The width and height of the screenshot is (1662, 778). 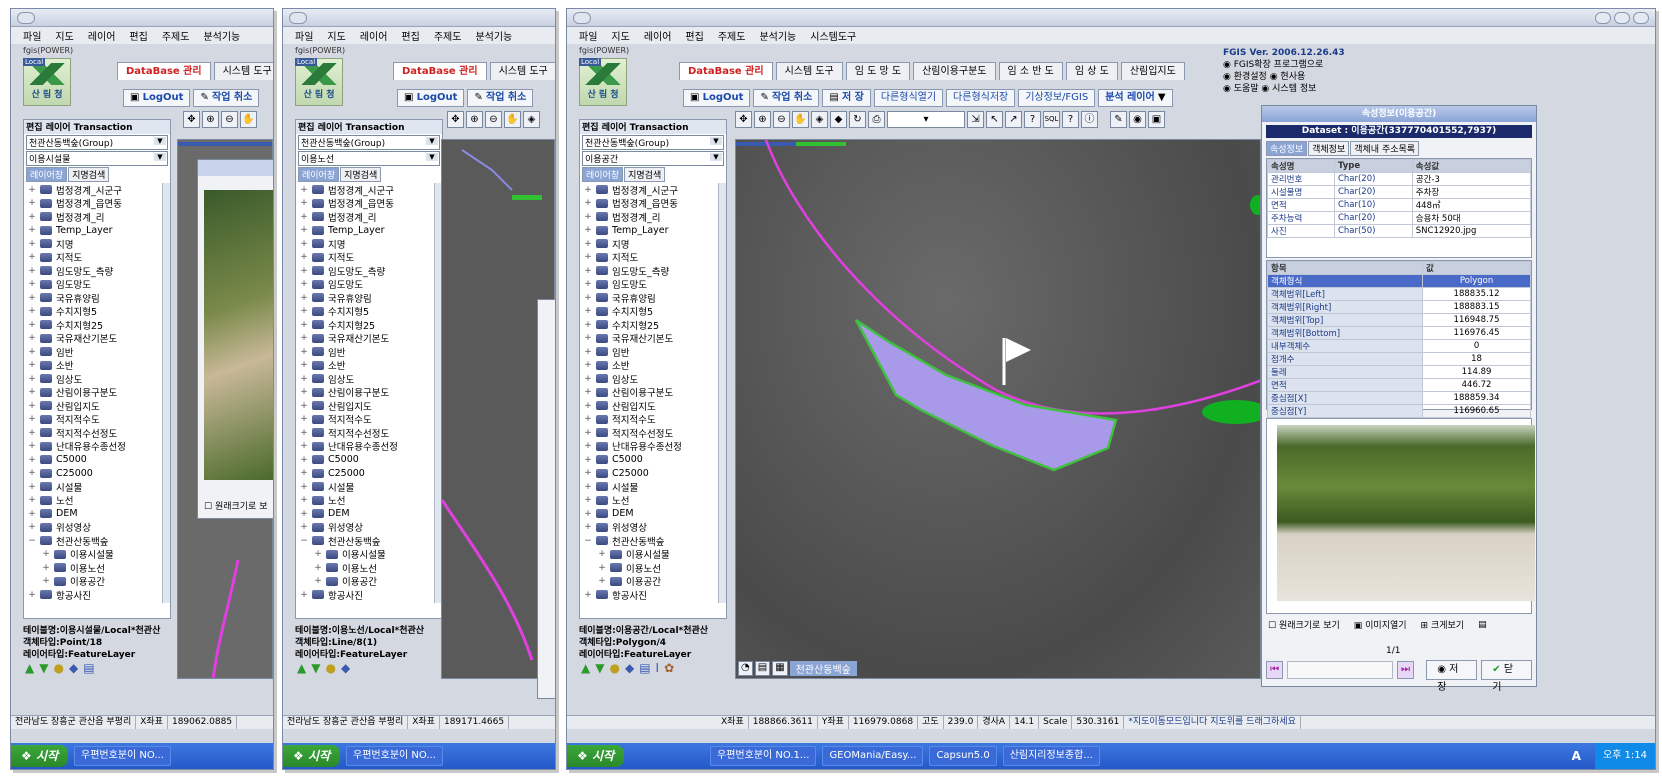 I want to click on menu-layer: 레이어, so click(x=373, y=37).